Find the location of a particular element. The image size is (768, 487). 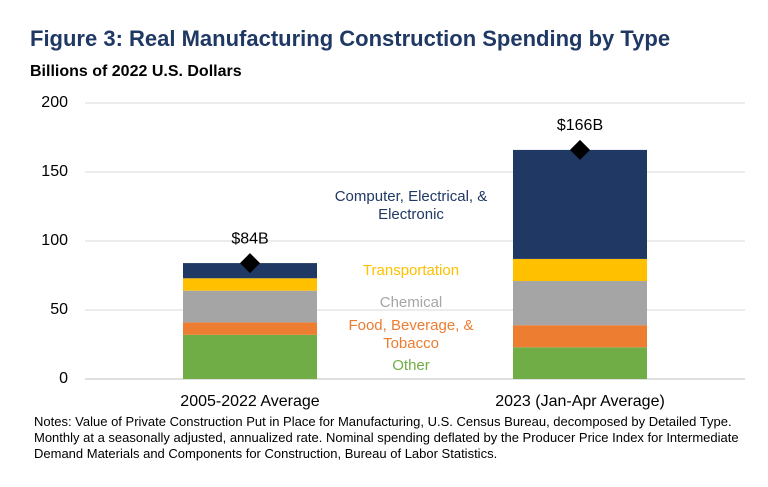

chart-subtitle: Billions of 2022 U.S. Dollars is located at coordinates (136, 71).